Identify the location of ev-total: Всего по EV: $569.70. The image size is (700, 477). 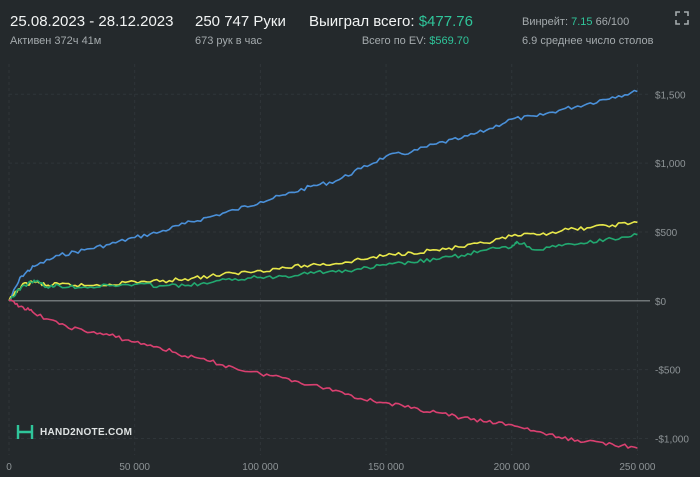
(415, 41).